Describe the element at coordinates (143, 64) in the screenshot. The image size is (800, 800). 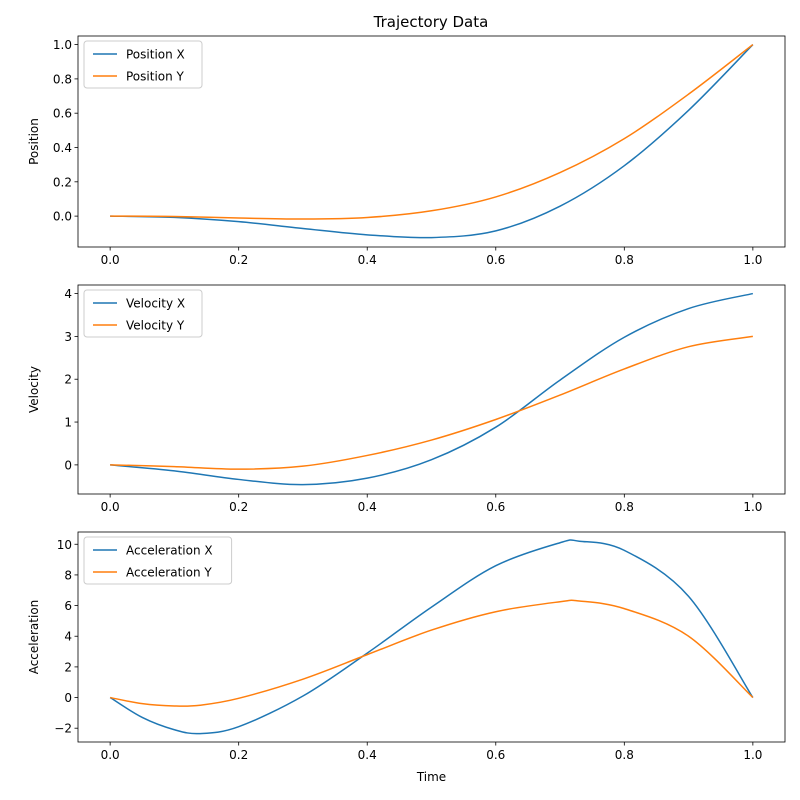
I see `legend: Position X Position Y` at that location.